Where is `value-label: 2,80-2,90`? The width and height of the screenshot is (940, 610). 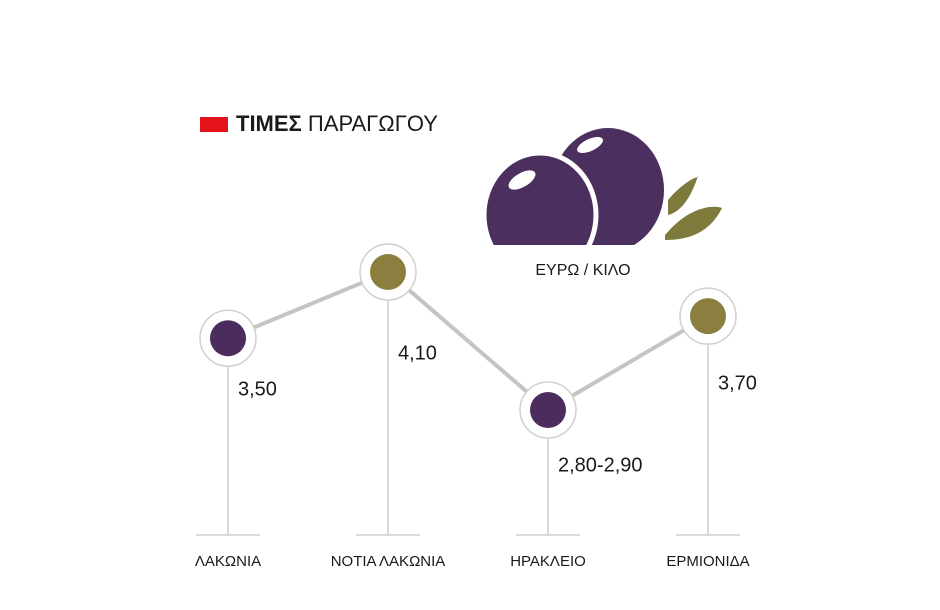 value-label: 2,80-2,90 is located at coordinates (600, 465).